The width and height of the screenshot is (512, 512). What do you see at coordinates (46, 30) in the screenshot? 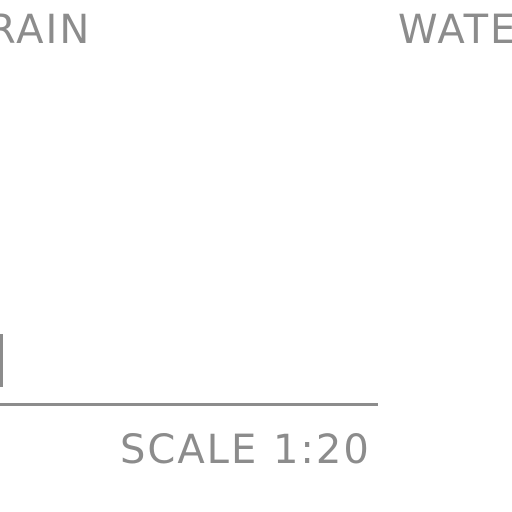
I see `drain-label: RAIN` at bounding box center [46, 30].